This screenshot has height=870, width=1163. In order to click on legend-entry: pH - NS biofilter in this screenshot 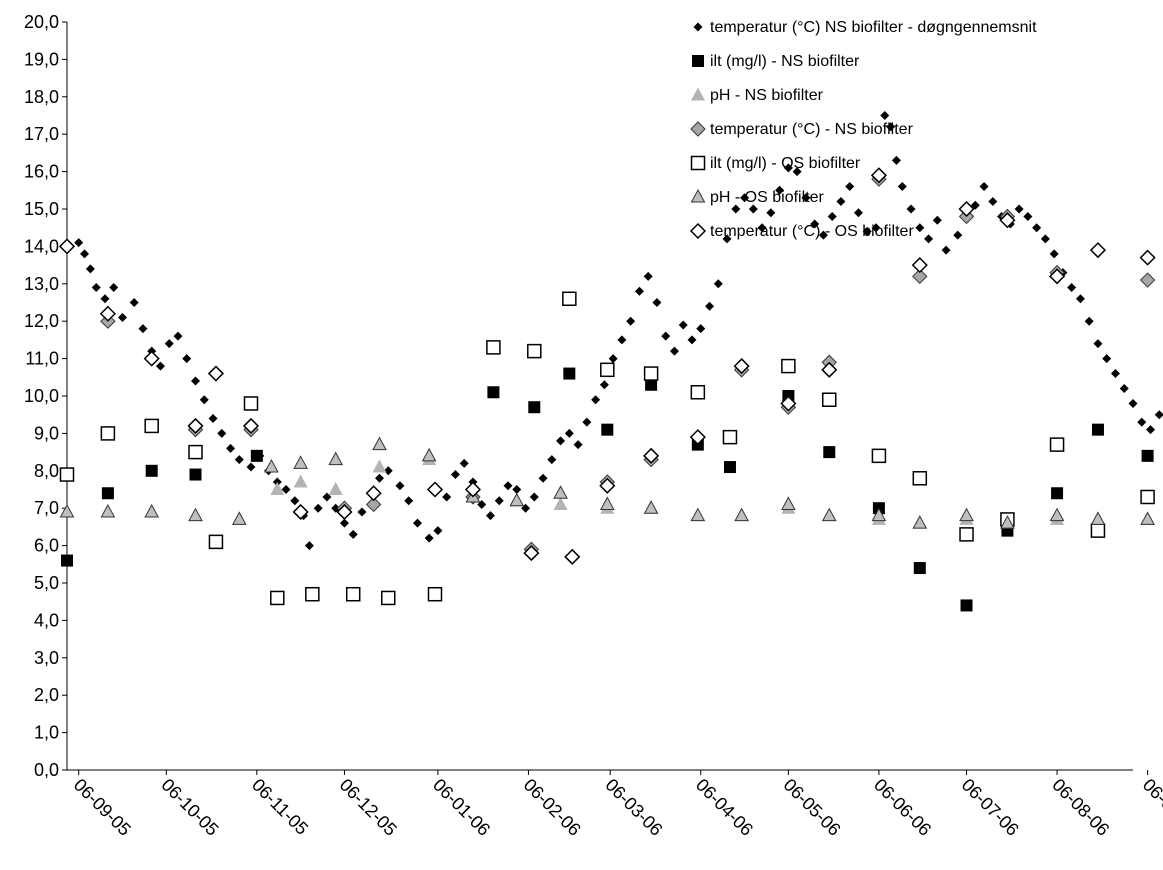, I will do `click(757, 95)`.